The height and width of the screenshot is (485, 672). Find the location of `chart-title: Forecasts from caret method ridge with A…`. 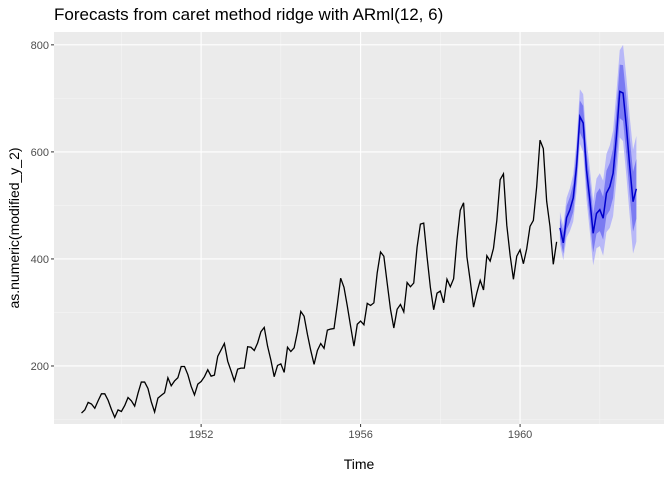

chart-title: Forecasts from caret method ridge with A… is located at coordinates (248, 14).